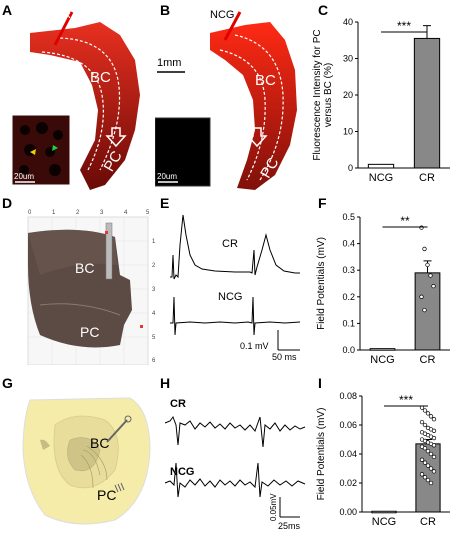 The image size is (454, 533). Describe the element at coordinates (381, 178) in the screenshot. I see `chart-c-xtick-ncg: NCG` at that location.